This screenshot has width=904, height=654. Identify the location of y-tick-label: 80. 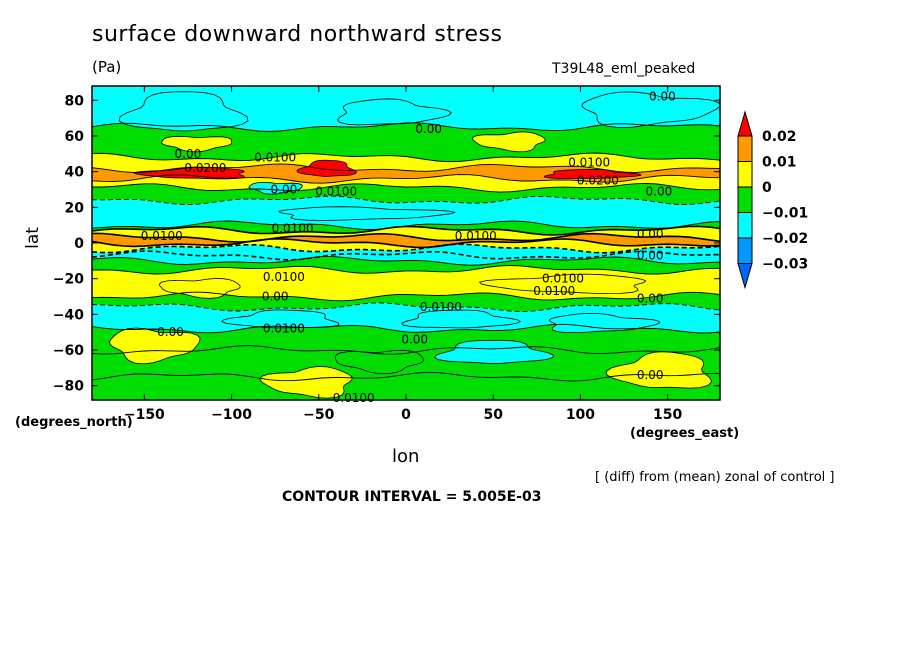
(75, 101).